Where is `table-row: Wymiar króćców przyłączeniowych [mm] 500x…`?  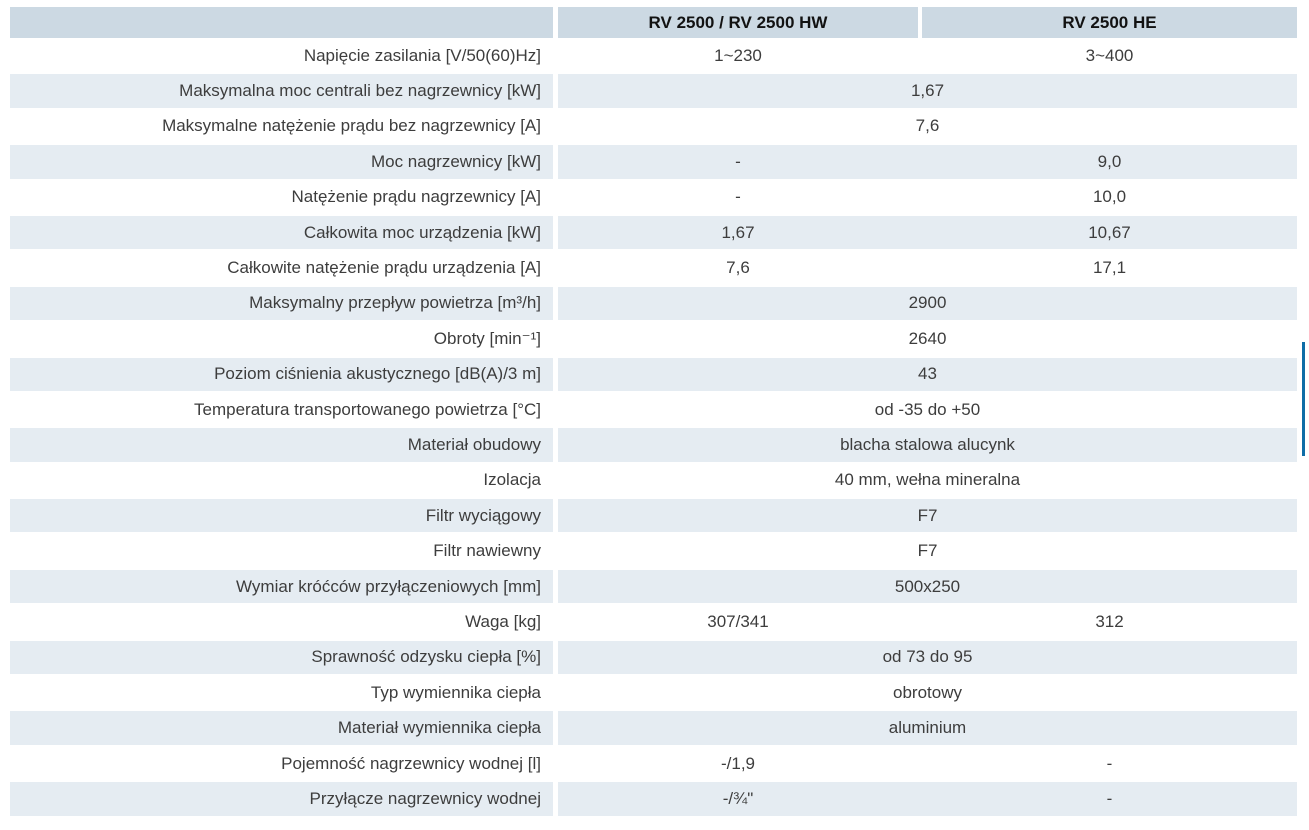
table-row: Wymiar króćców przyłączeniowych [mm] 500x… is located at coordinates (653, 586).